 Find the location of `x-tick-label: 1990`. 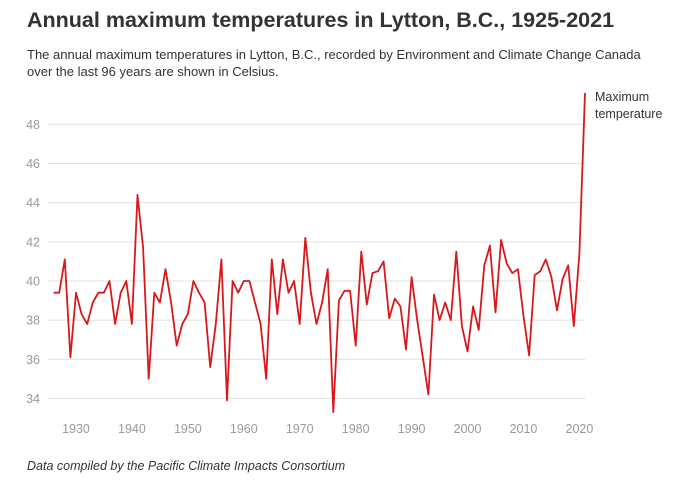

x-tick-label: 1990 is located at coordinates (412, 429).